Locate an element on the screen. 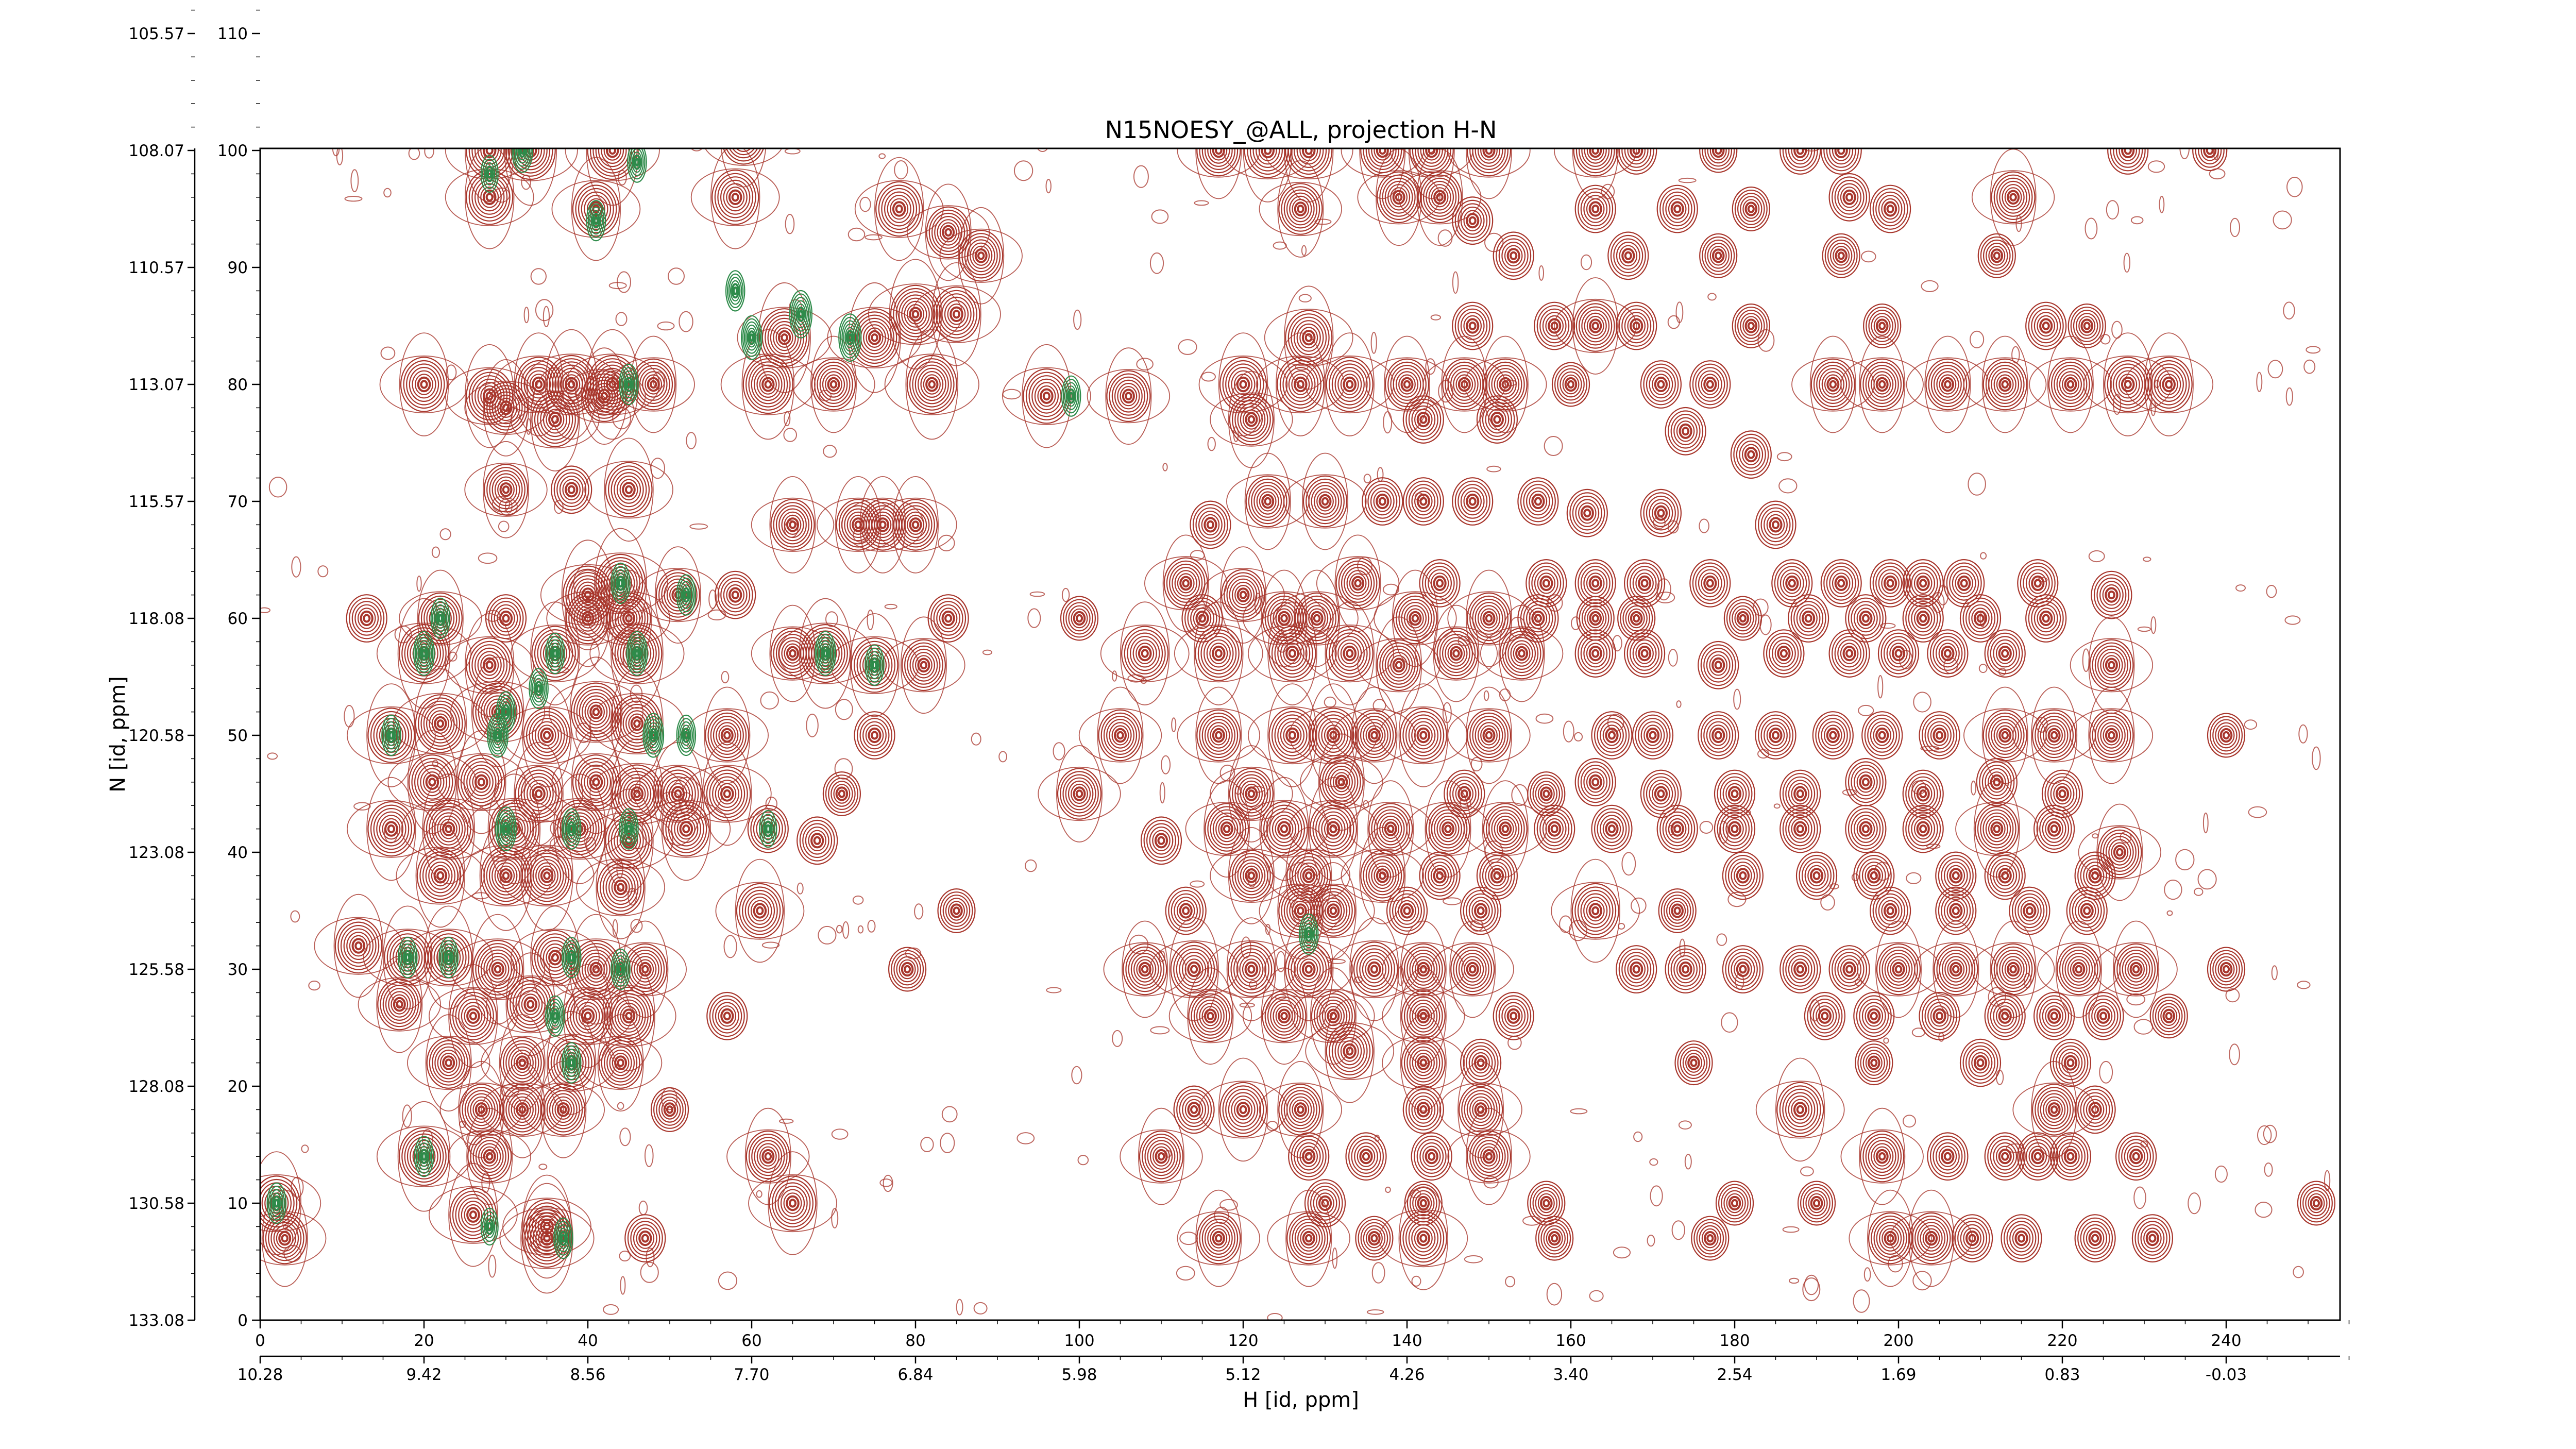 This screenshot has width=2576, height=1449. y-index-tick-label: 40 is located at coordinates (238, 853).